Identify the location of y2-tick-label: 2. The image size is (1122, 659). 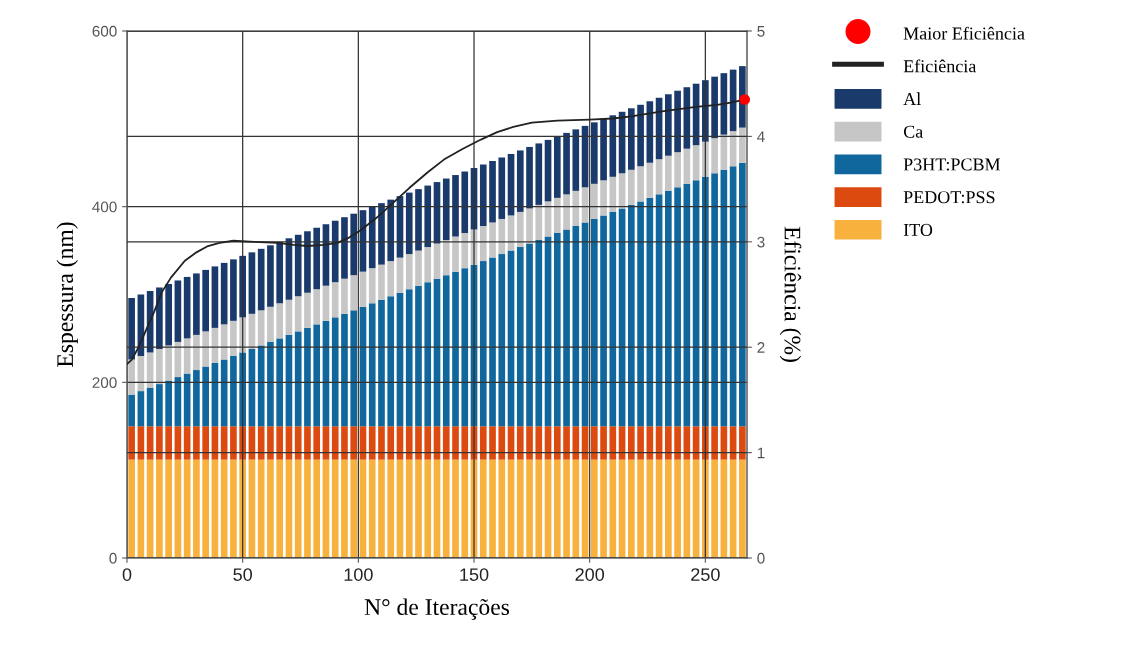
(761, 347).